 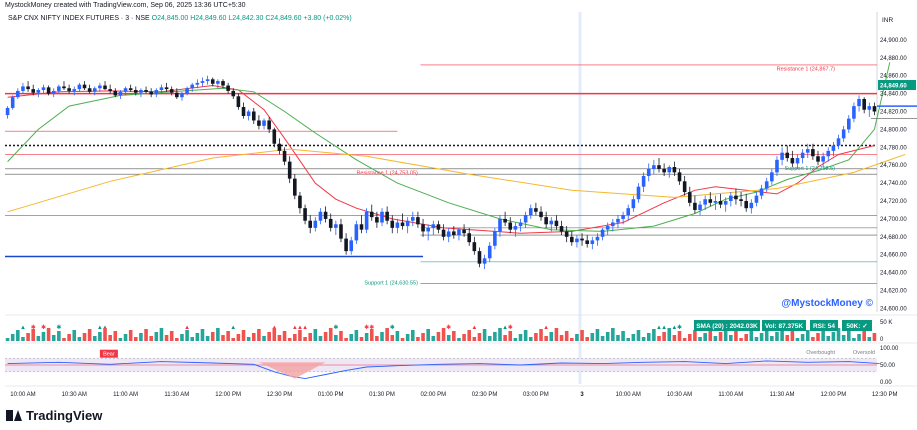 What do you see at coordinates (893, 41) in the screenshot?
I see `price-tick: 24,900.00` at bounding box center [893, 41].